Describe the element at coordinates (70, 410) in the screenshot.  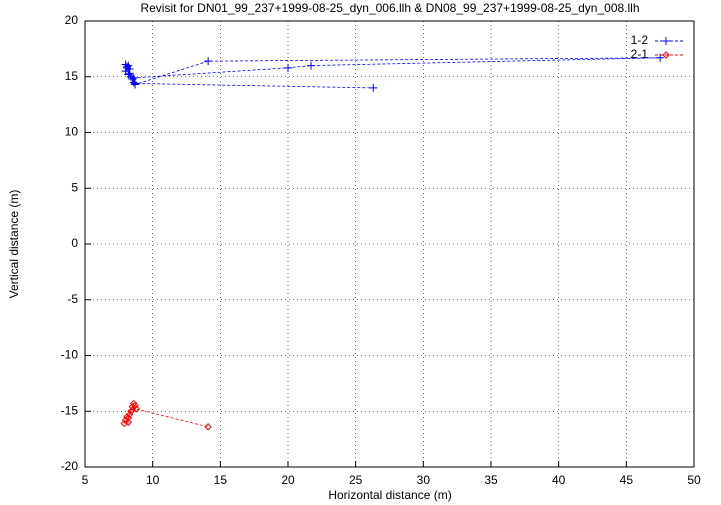
I see `y-tick-label: -15` at that location.